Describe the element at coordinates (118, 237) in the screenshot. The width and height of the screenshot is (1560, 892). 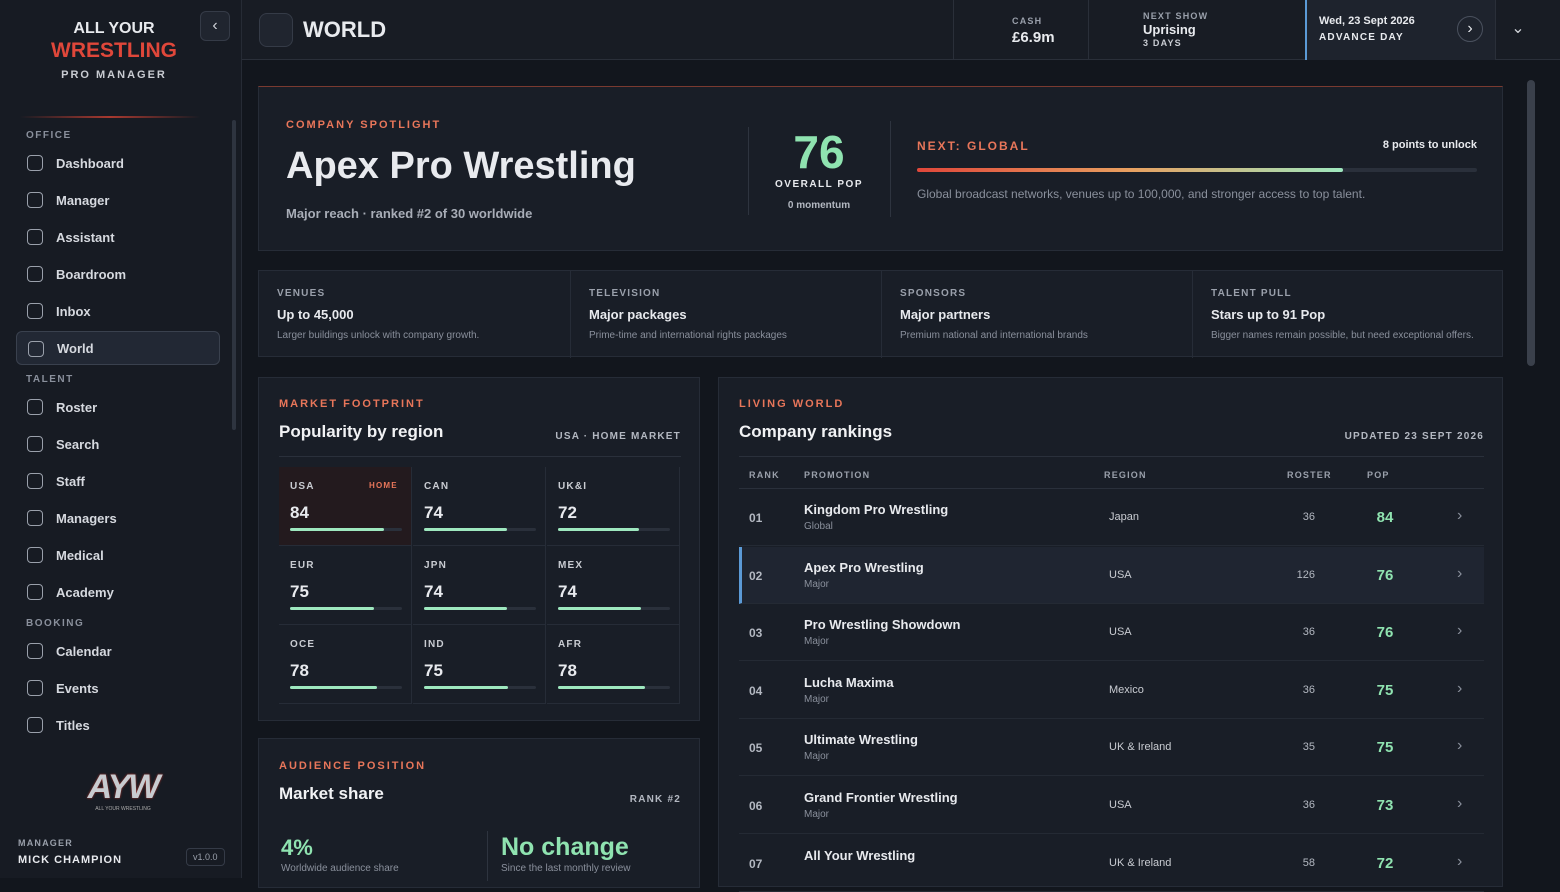
I see `nav-item: Assistant` at that location.